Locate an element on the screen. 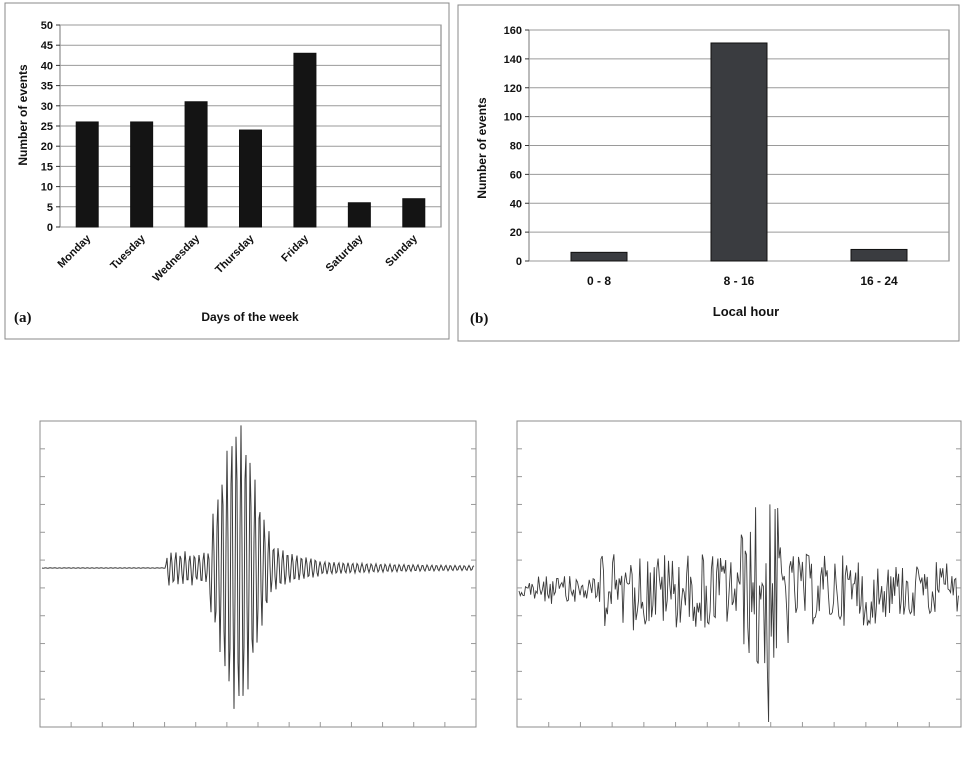 Image resolution: width=965 pixels, height=769 pixels. chart-b-panel-label: (b) is located at coordinates (479, 319).